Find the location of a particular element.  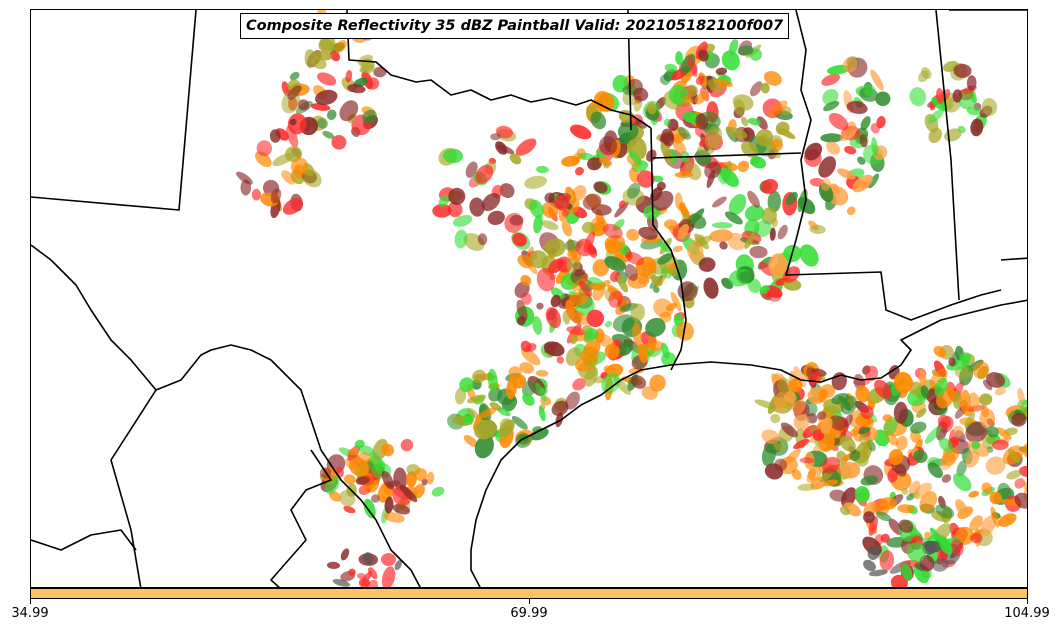

river-mississippi is located at coordinates (893, 165).